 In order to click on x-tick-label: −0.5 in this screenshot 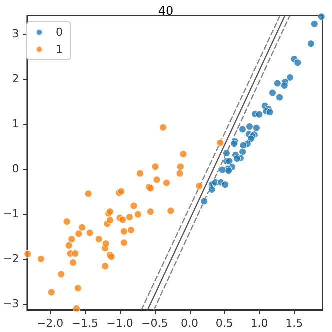, I will do `click(155, 323)`.